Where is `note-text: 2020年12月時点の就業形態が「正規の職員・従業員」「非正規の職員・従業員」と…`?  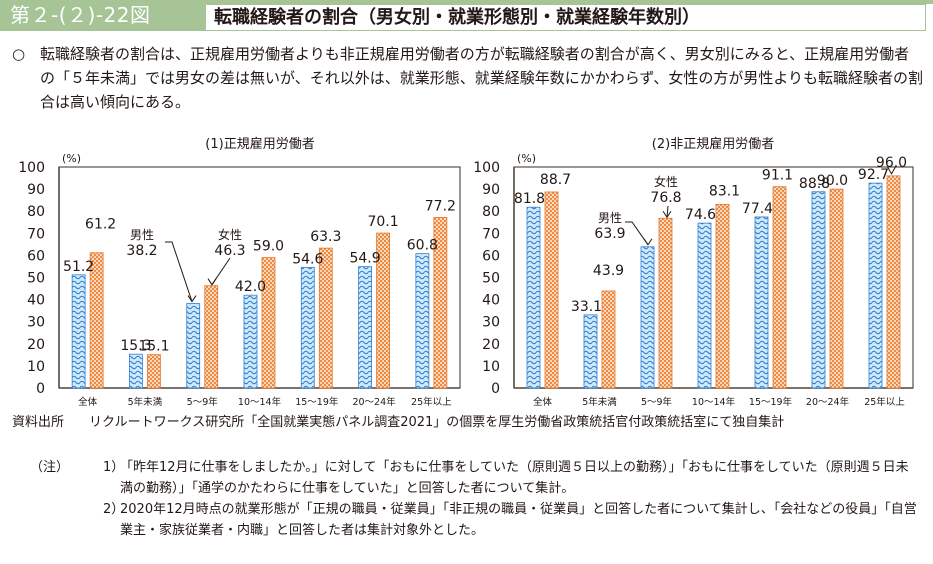
note-text: 2020年12月時点の就業形態が「正規の職員・従業員」「非正規の職員・従業員」と… is located at coordinates (518, 520).